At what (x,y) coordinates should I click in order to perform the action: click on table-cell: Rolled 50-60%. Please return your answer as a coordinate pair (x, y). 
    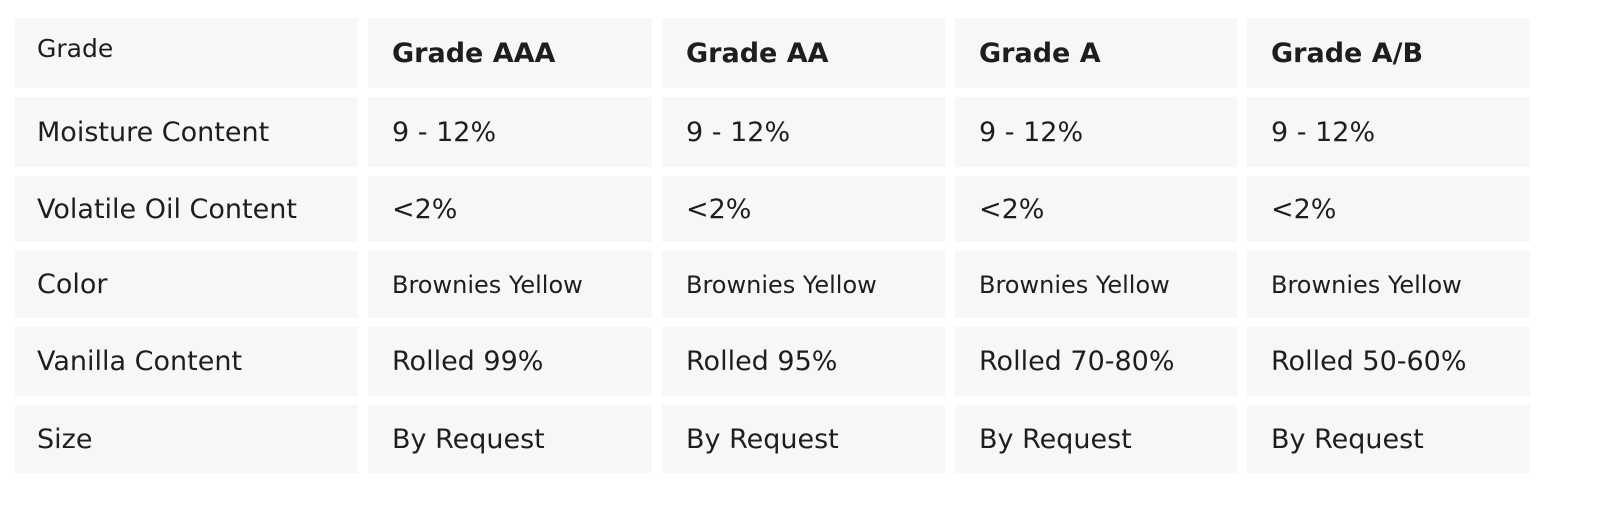
    Looking at the image, I should click on (1388, 361).